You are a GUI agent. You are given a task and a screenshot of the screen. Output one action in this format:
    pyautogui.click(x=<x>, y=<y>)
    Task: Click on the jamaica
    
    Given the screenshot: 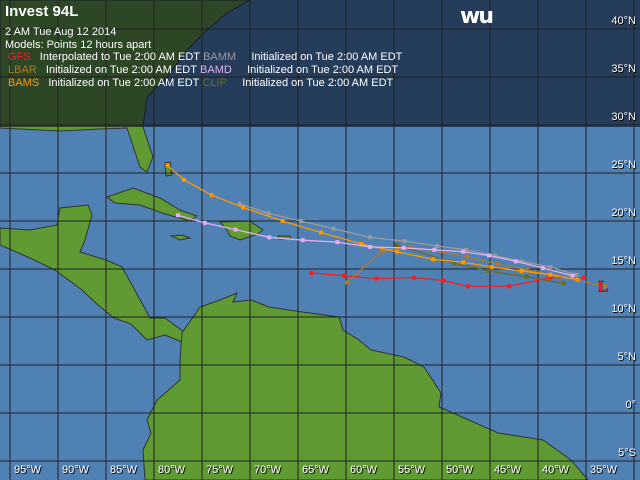 What is the action you would take?
    pyautogui.click(x=180, y=237)
    